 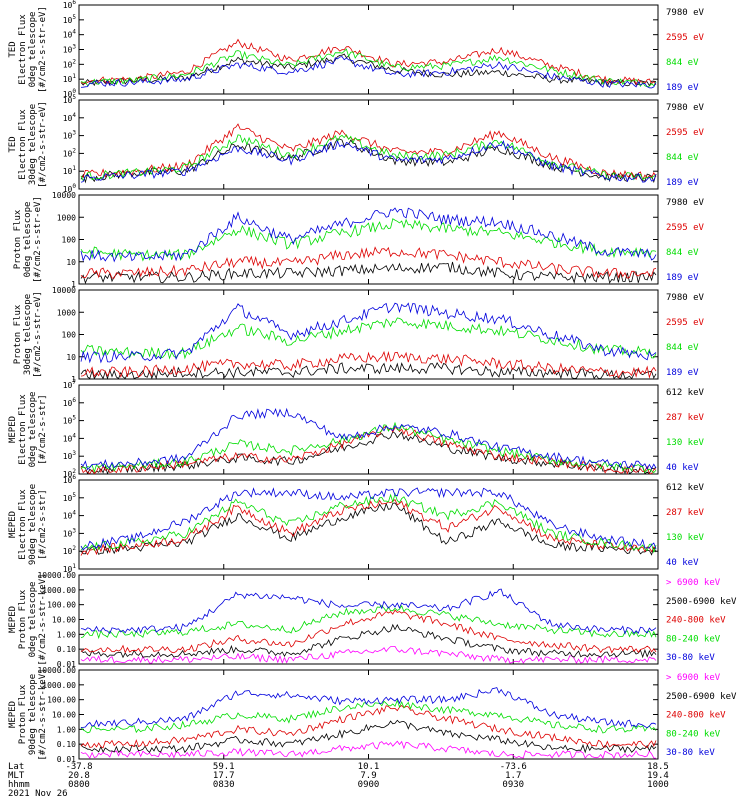 What do you see at coordinates (33, 524) in the screenshot?
I see `y-axis-label-line: 90deg telescope` at bounding box center [33, 524].